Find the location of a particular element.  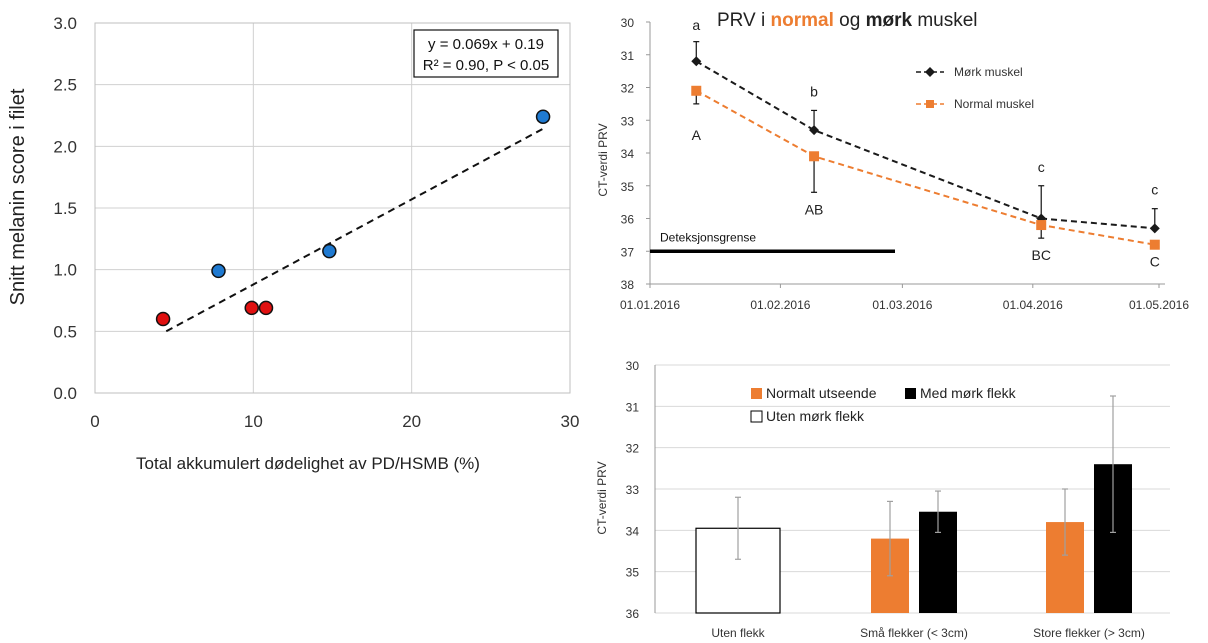

line-y-tick-label: 36 is located at coordinates (628, 220).